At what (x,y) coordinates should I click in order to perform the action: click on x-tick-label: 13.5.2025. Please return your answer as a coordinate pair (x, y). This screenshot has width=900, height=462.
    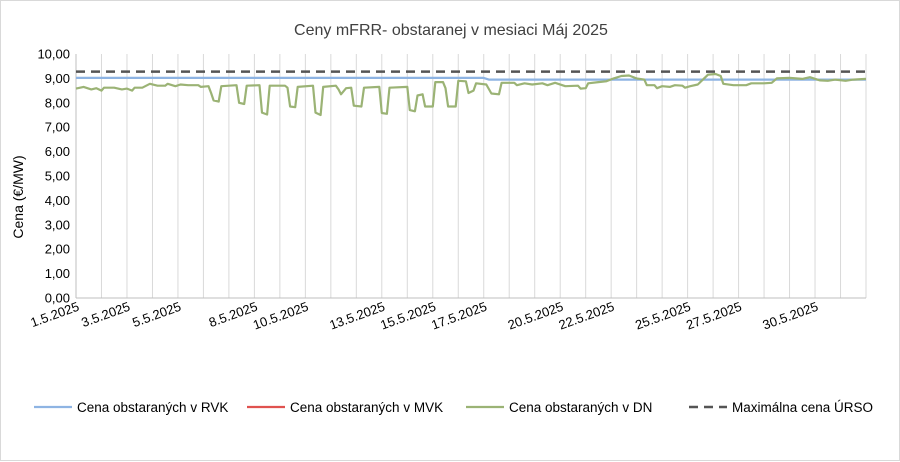
    Looking at the image, I should click on (356, 316).